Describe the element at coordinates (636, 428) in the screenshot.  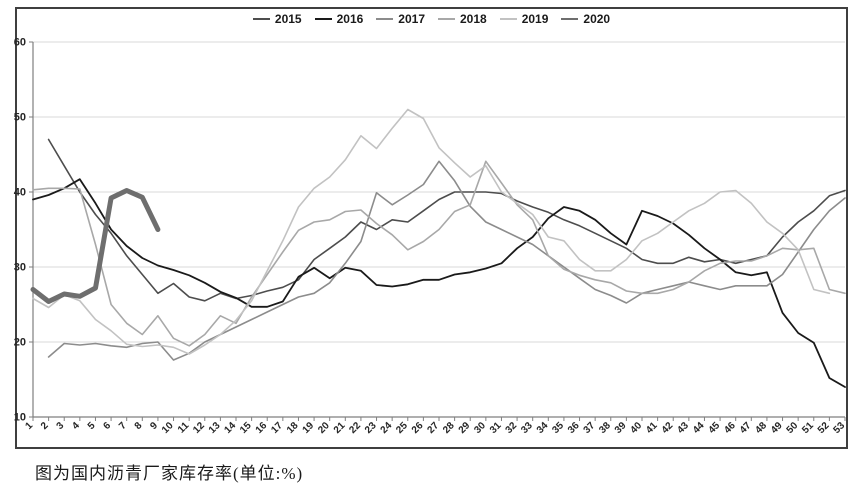
I see `x-tick-label: 40` at that location.